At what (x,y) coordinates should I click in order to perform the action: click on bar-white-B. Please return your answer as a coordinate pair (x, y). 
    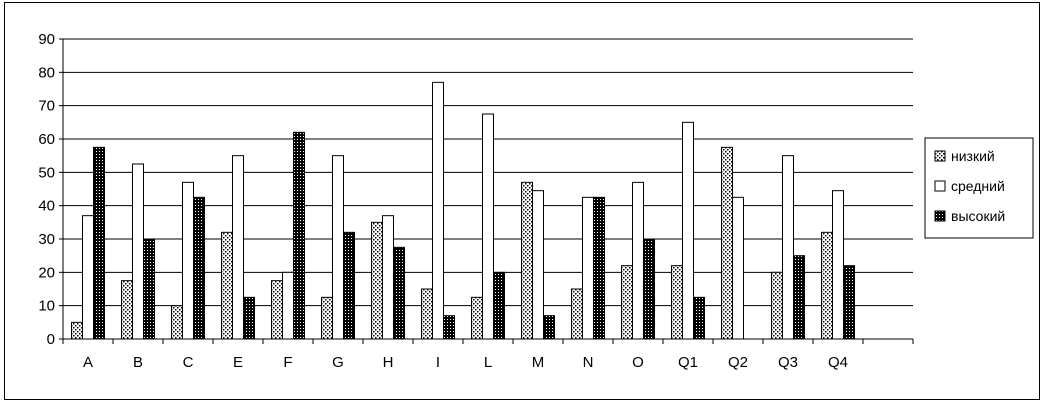
    Looking at the image, I should click on (138, 251).